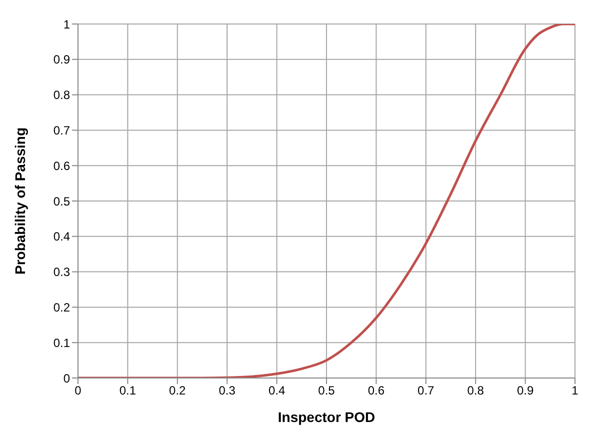 The height and width of the screenshot is (444, 591). Describe the element at coordinates (327, 391) in the screenshot. I see `x-tick-label: 0.5` at that location.